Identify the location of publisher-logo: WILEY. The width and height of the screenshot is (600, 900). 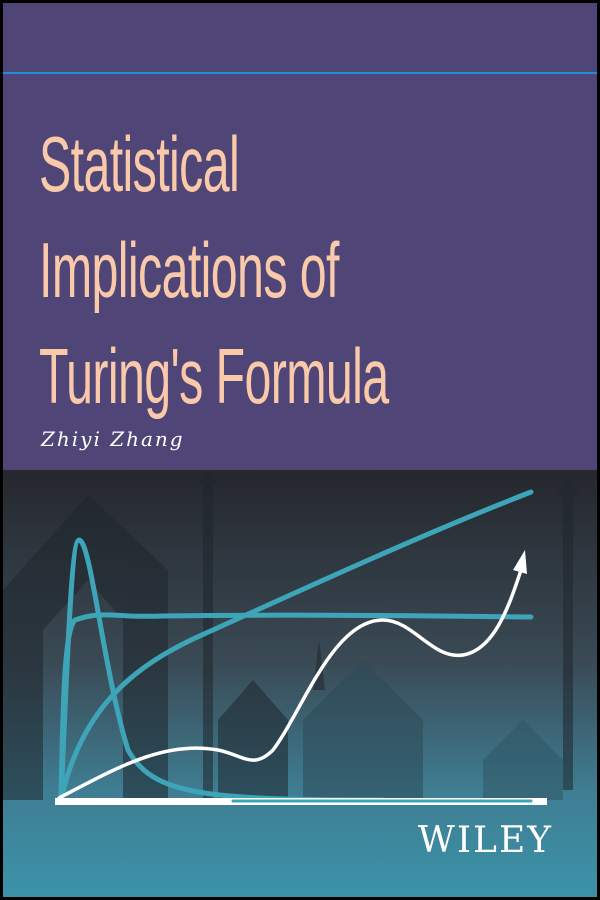
(485, 840).